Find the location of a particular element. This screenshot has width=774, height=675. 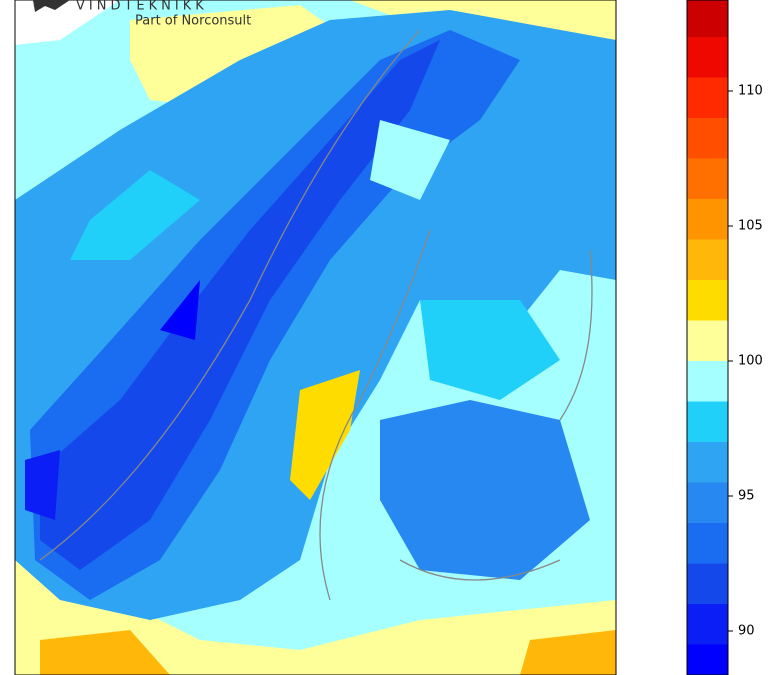

logo-name: VINDTEKNIKK is located at coordinates (142, 7).